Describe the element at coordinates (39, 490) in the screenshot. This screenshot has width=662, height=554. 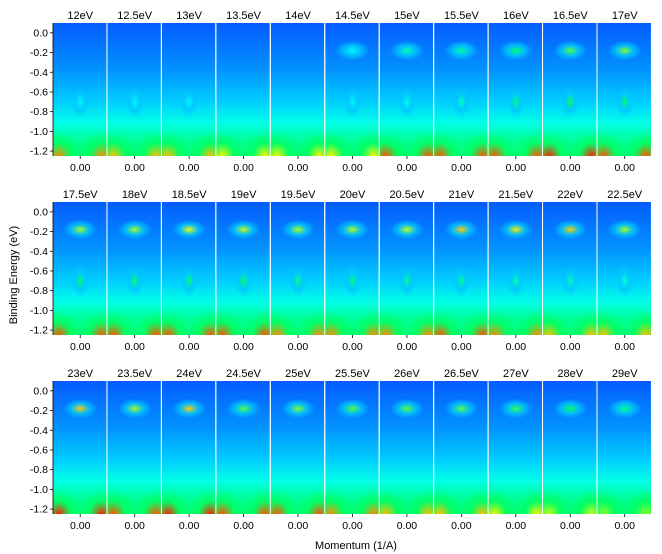
I see `y-tick-label: -1.0` at that location.